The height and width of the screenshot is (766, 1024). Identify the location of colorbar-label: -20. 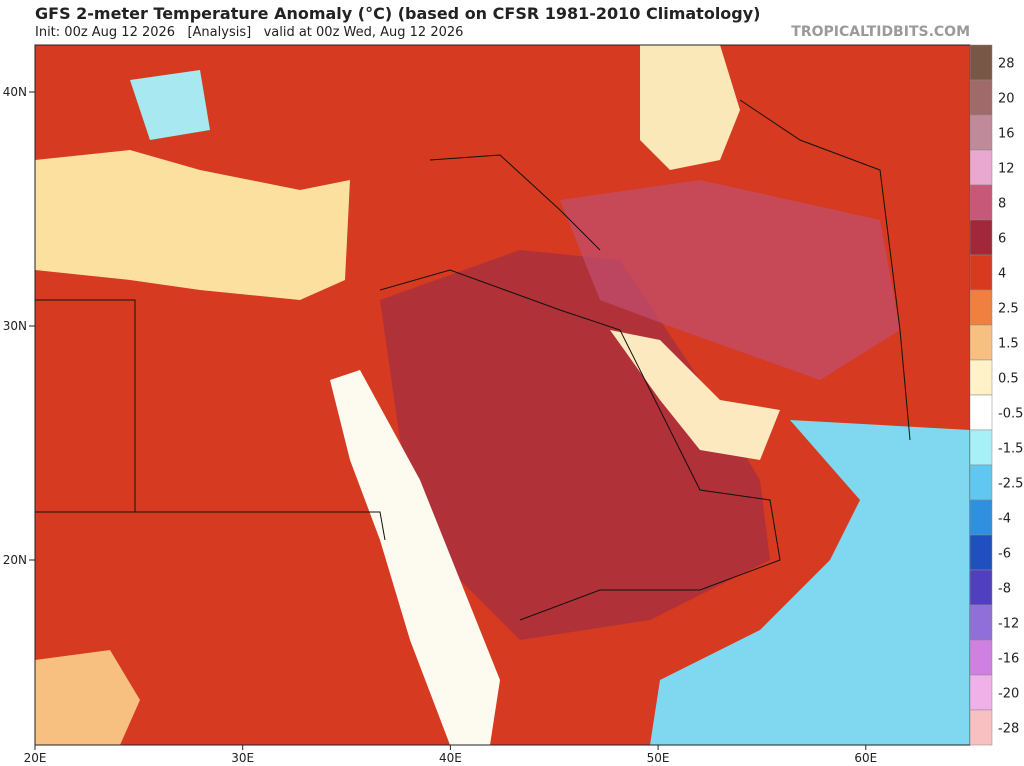
(1008, 694).